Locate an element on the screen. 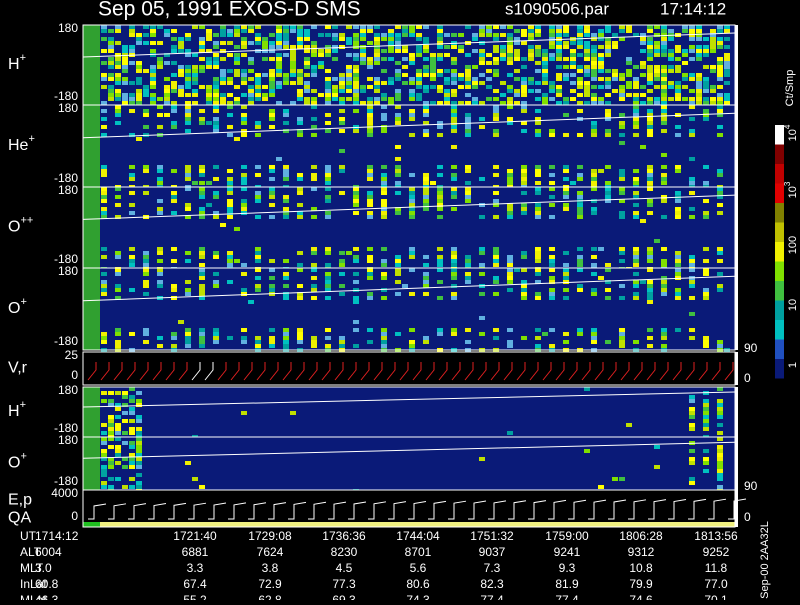 The height and width of the screenshot is (605, 800). y-tick-label: 180 is located at coordinates (68, 440).